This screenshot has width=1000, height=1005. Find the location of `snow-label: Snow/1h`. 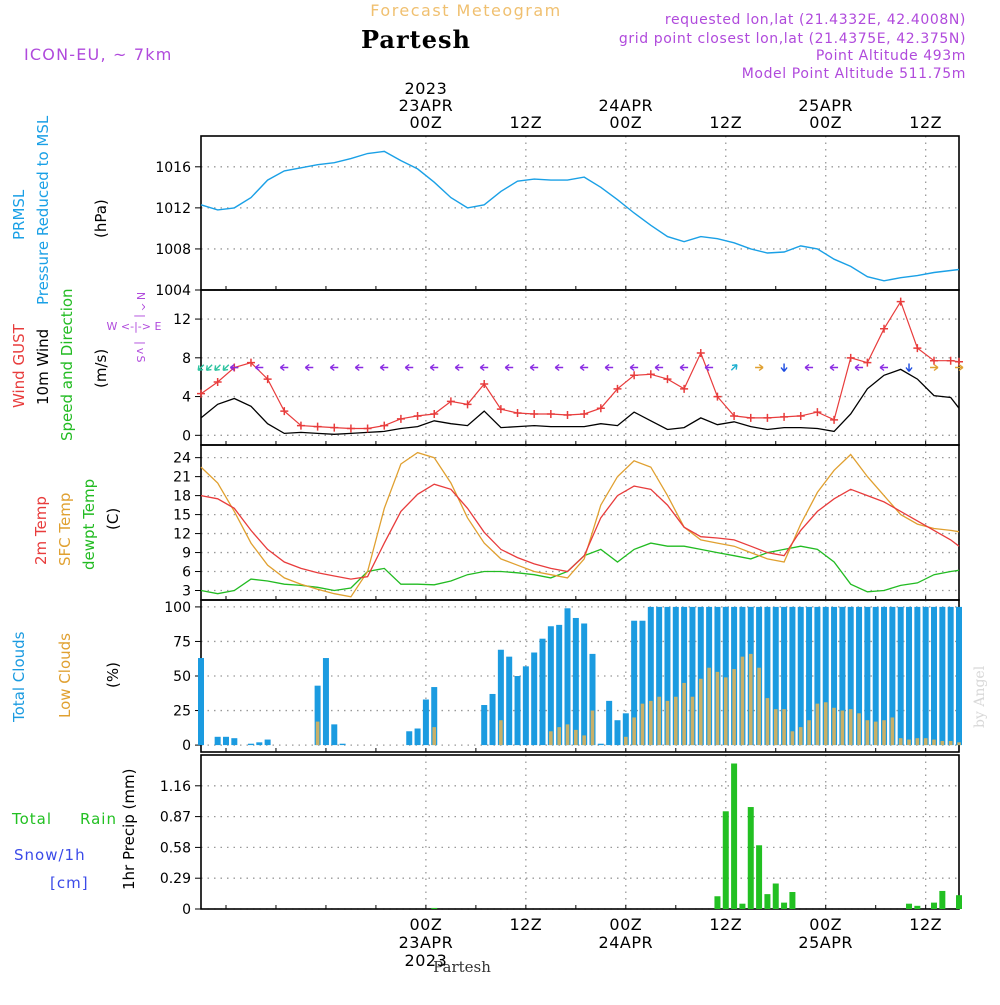

snow-label: Snow/1h is located at coordinates (50, 855).